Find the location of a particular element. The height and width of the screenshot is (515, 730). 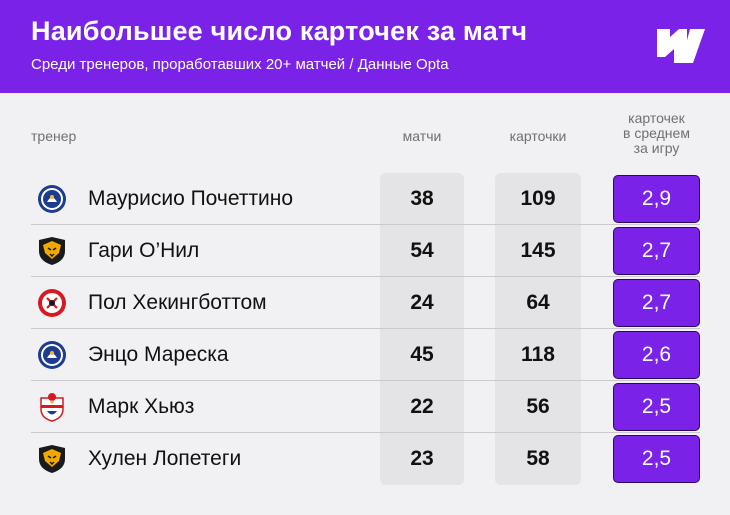

table-row: Энцо Мареска 45 118 2,6 is located at coordinates (365, 355).